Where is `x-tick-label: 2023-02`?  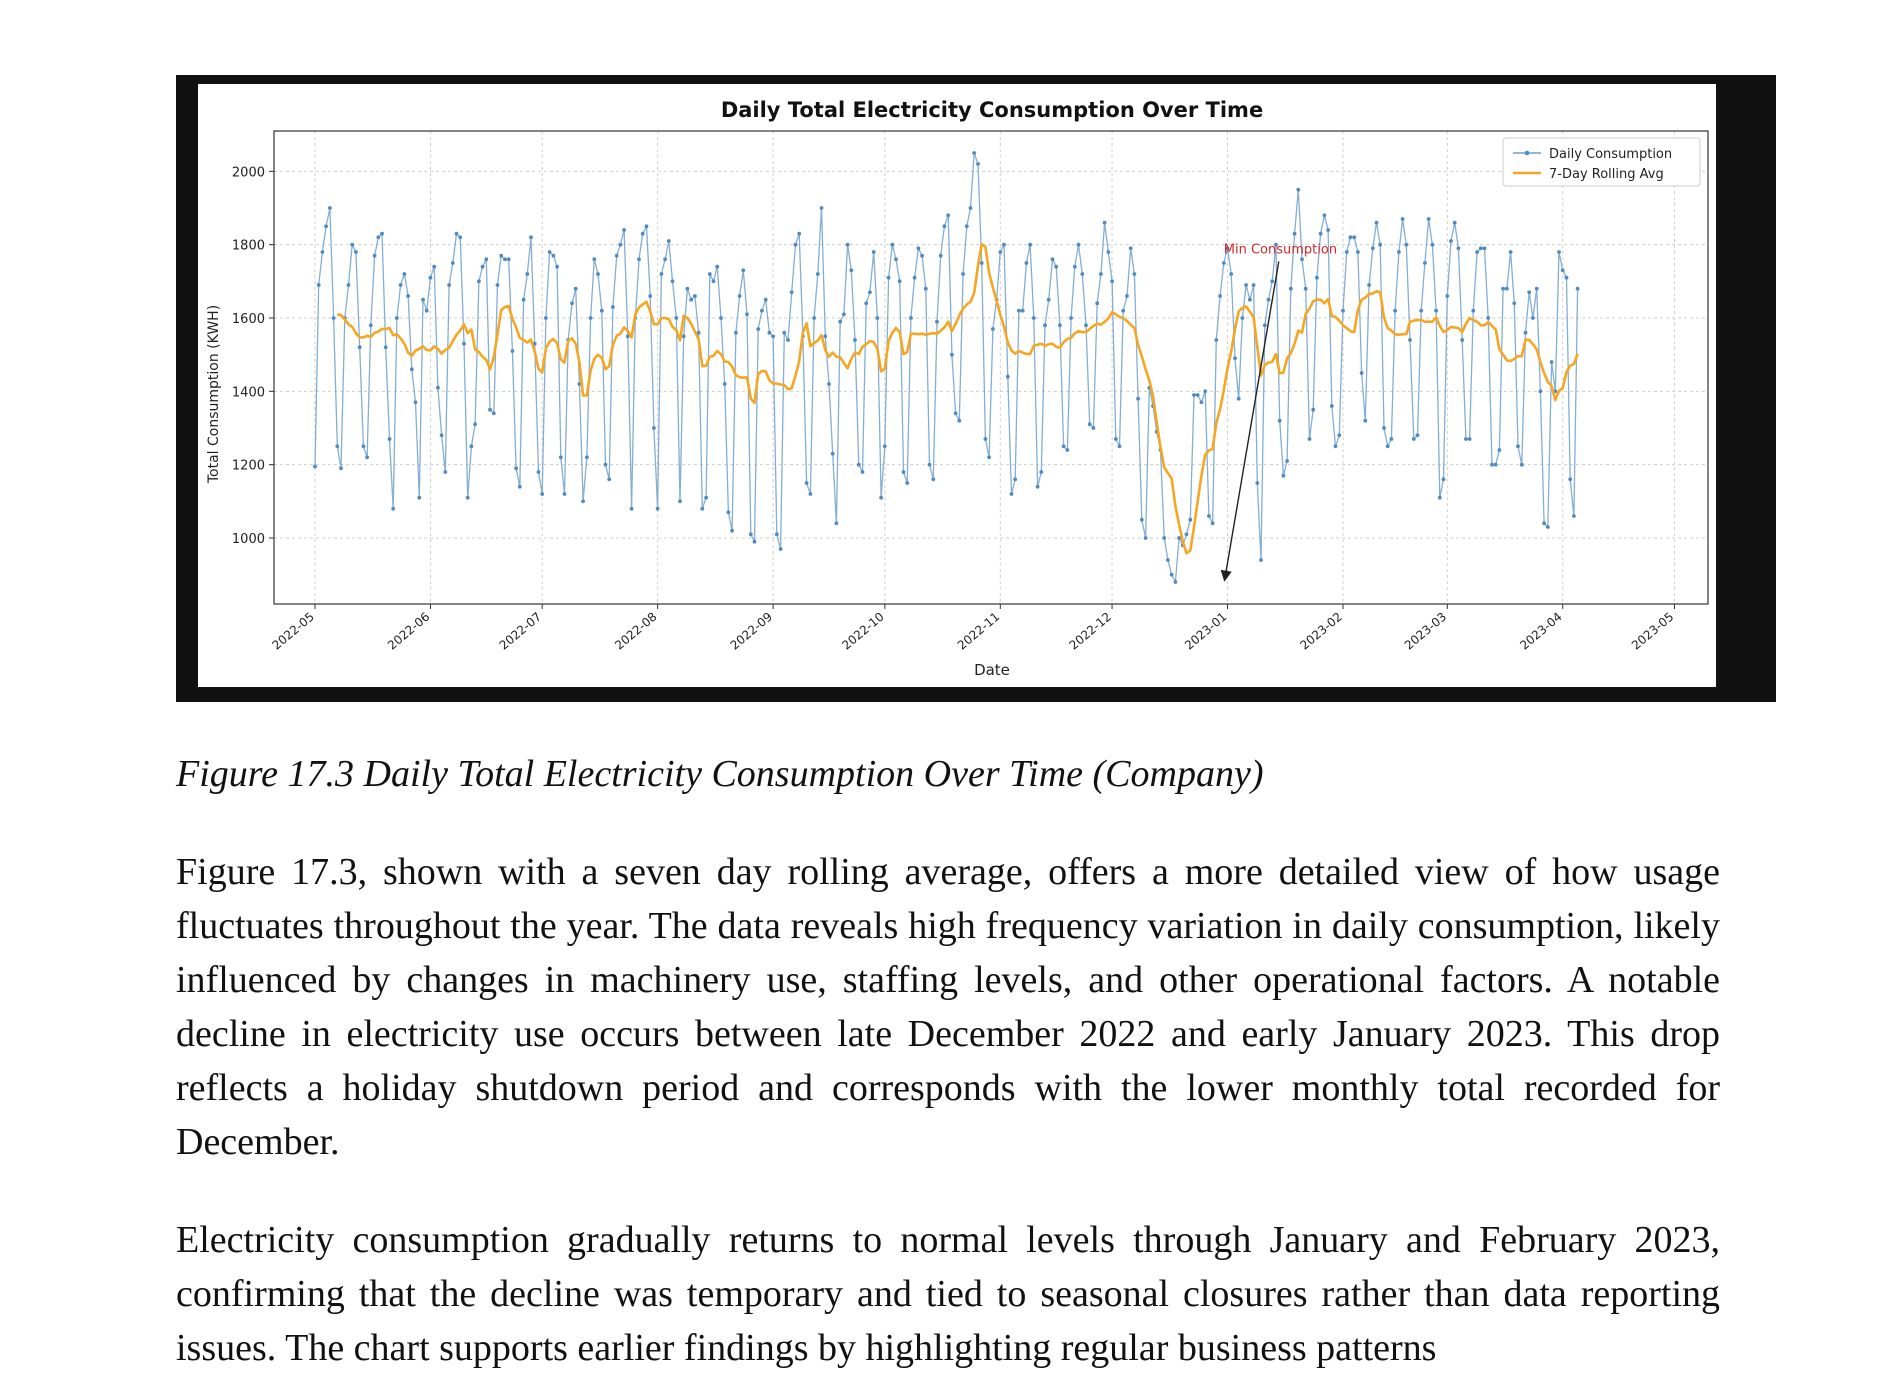
x-tick-label: 2023-02 is located at coordinates (1321, 631).